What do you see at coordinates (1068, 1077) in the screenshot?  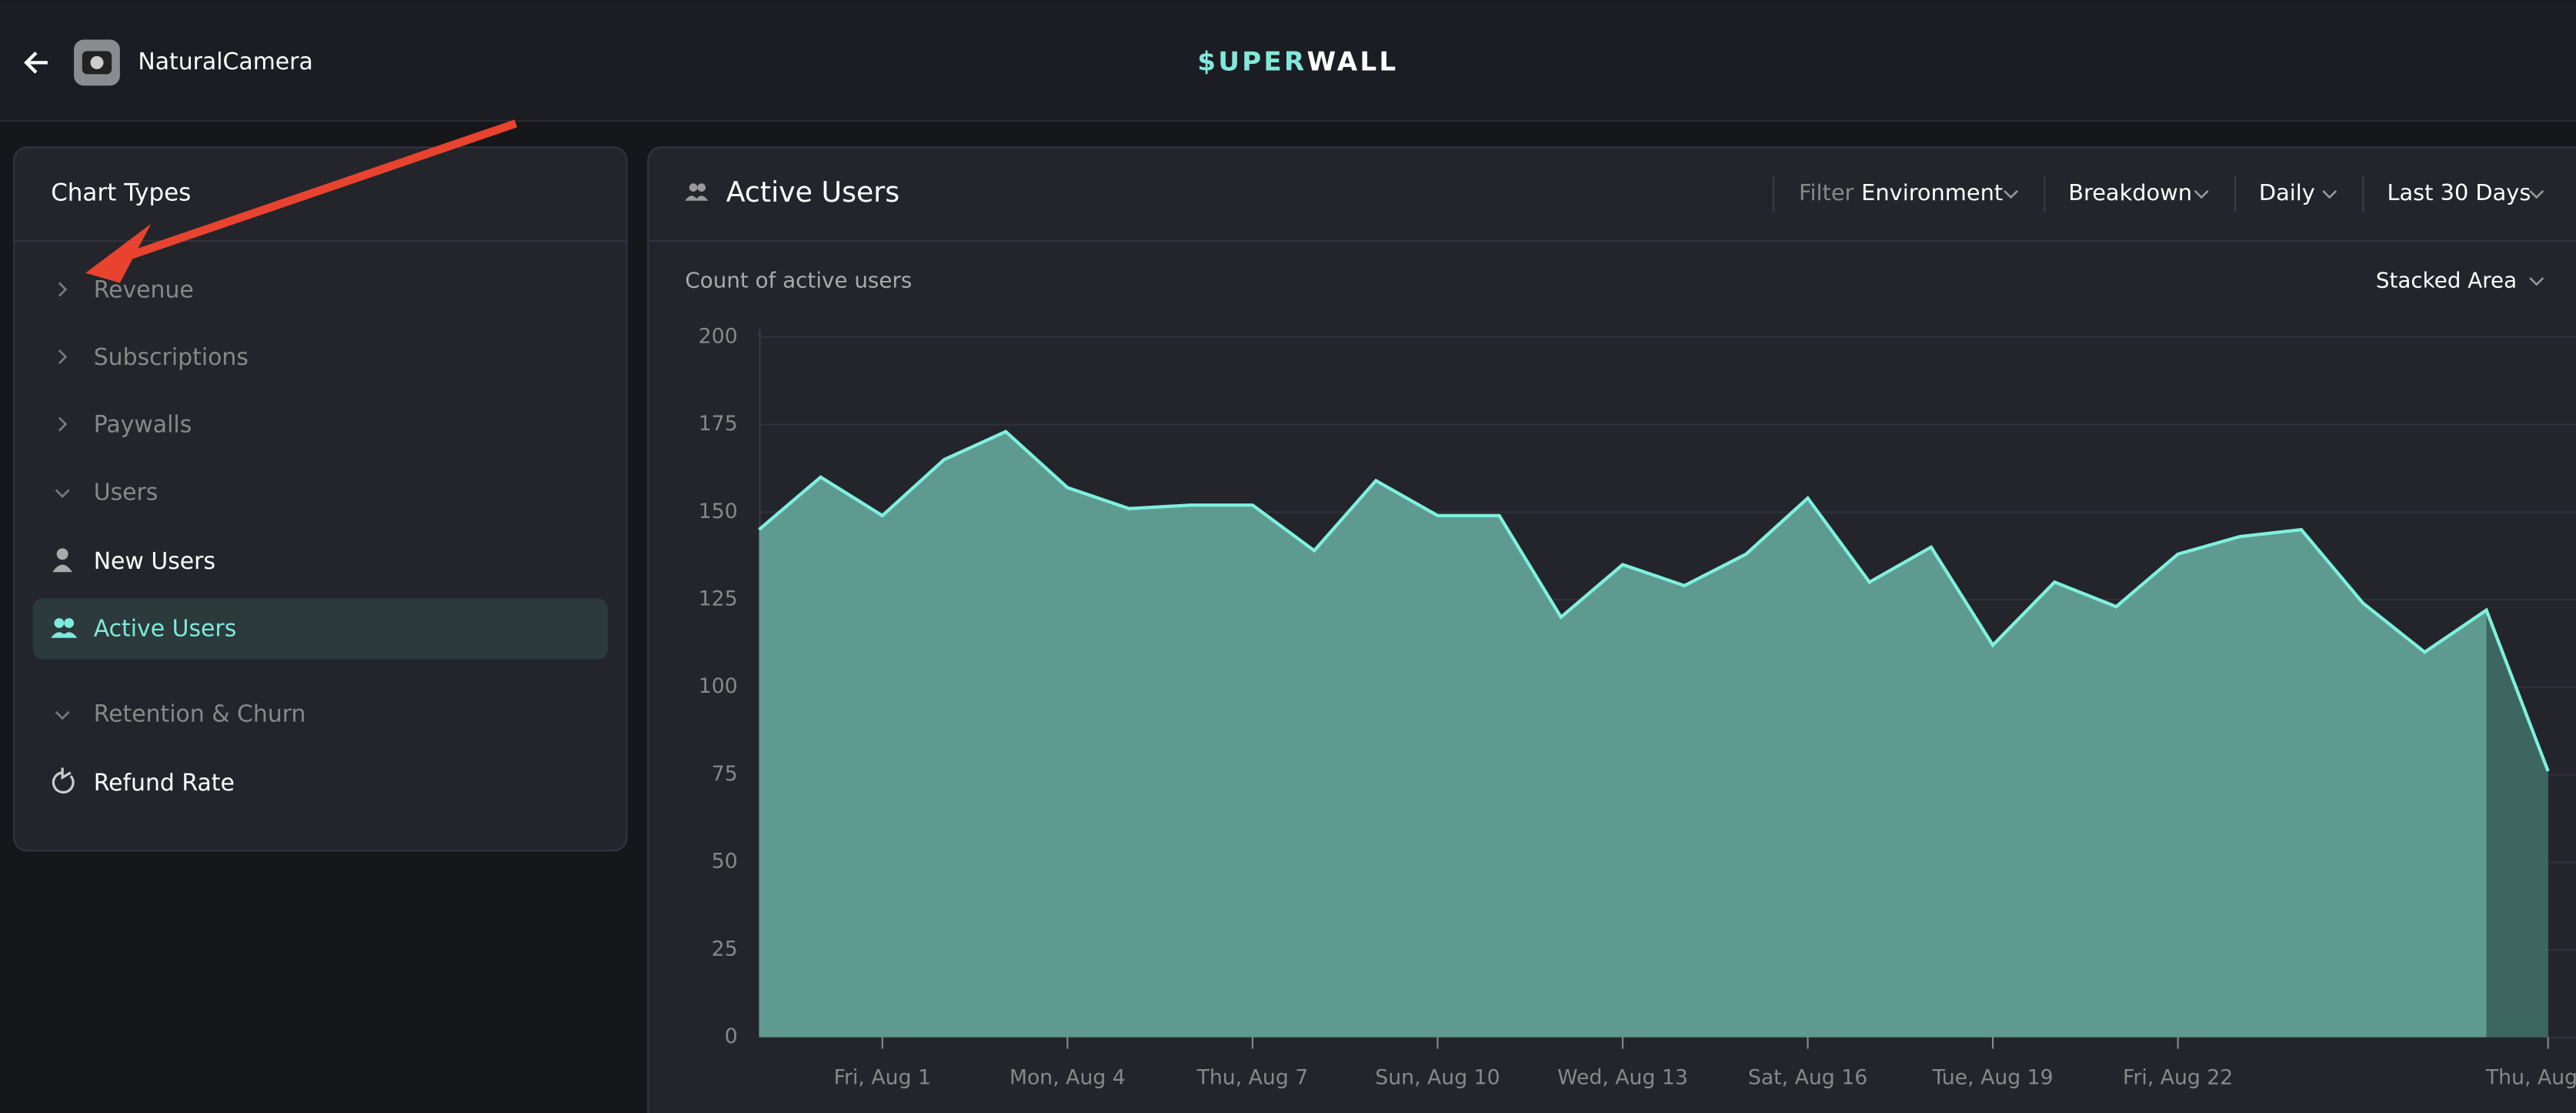 I see `x-tick-label: Mon, Aug 4` at bounding box center [1068, 1077].